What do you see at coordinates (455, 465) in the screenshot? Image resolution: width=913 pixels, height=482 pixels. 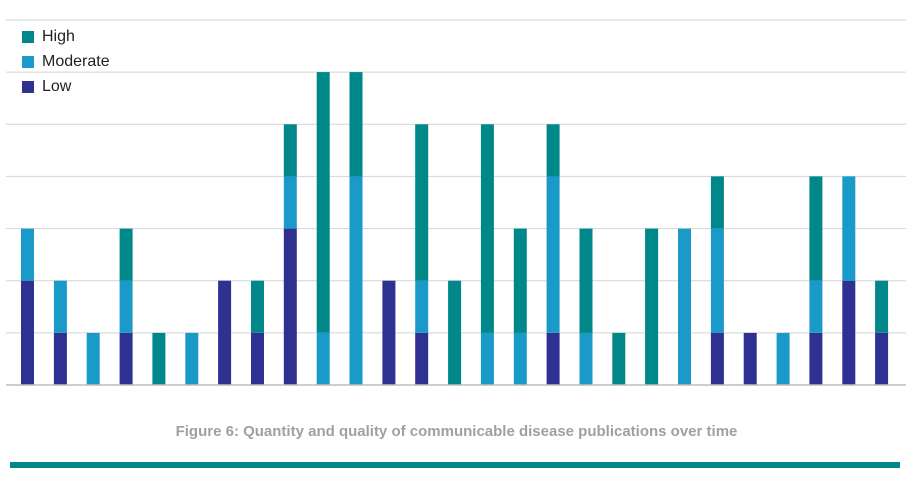 I see `bottom-rule` at bounding box center [455, 465].